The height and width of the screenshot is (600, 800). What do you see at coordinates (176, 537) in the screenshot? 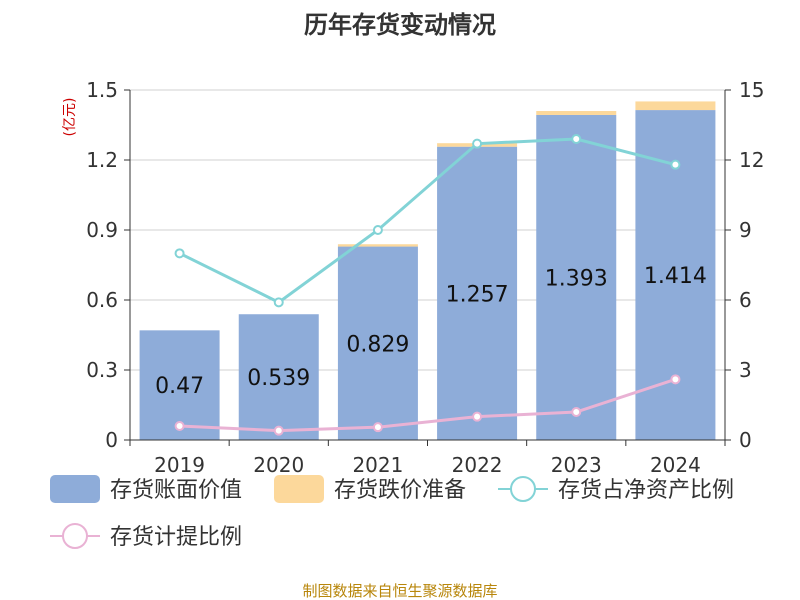
I see `legend-label: 存货计提比例` at bounding box center [176, 537].